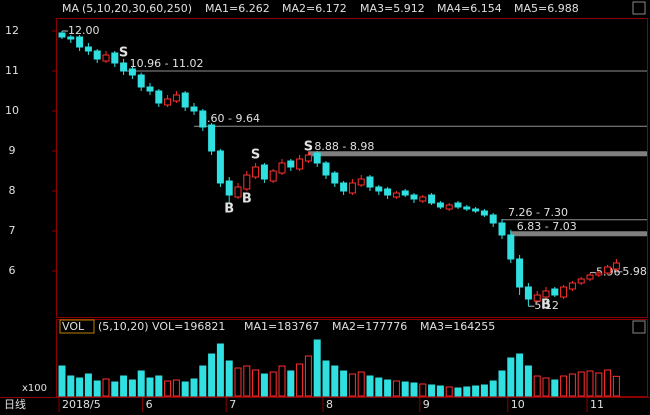 The image size is (650, 415). What do you see at coordinates (73, 326) in the screenshot?
I see `vol-label: VOL` at bounding box center [73, 326].